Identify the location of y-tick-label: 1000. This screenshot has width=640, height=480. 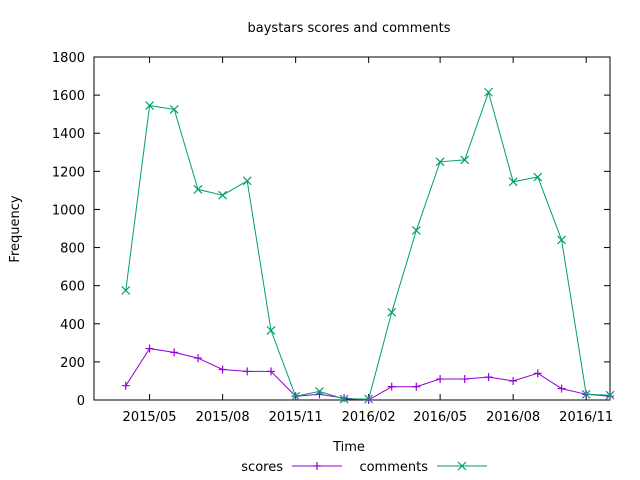
(68, 210).